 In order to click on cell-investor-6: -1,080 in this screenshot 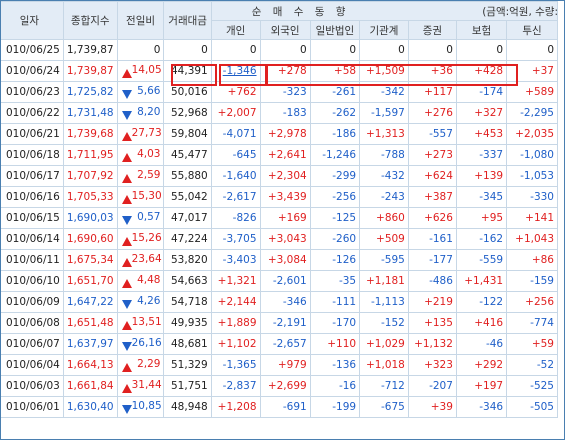, I will do `click(532, 155)`.